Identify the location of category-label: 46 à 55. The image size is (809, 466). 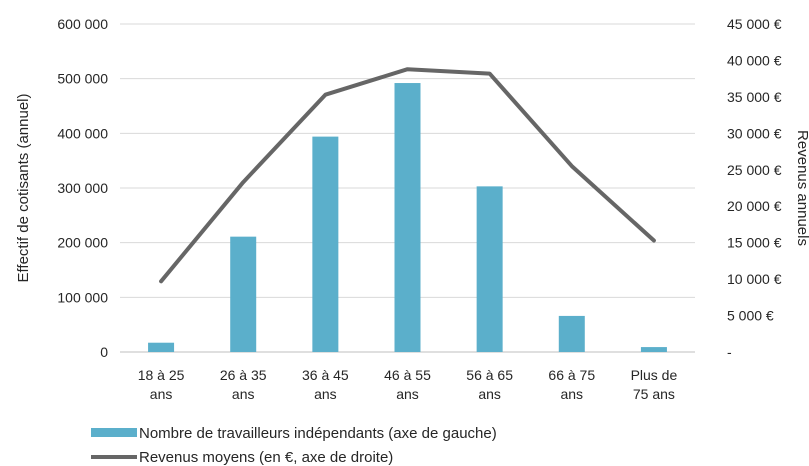
(407, 375).